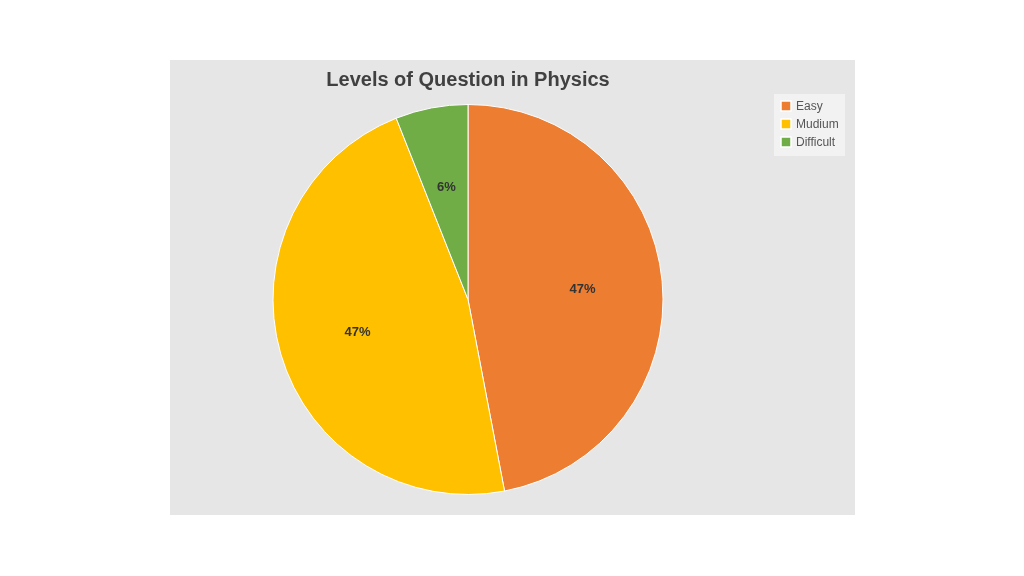  Describe the element at coordinates (468, 79) in the screenshot. I see `chart-title: Levels of Question in Physics` at that location.